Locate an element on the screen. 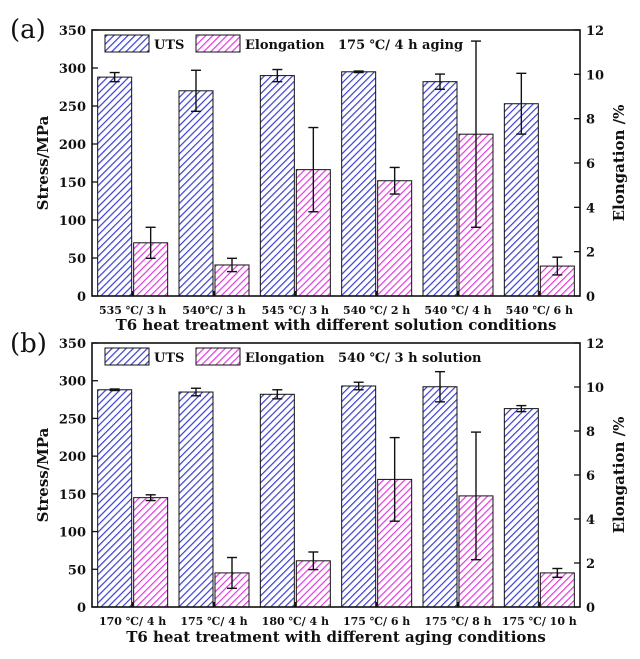 The image size is (640, 659). x-tick-label: 545 ℃/ 3 h is located at coordinates (295, 310).